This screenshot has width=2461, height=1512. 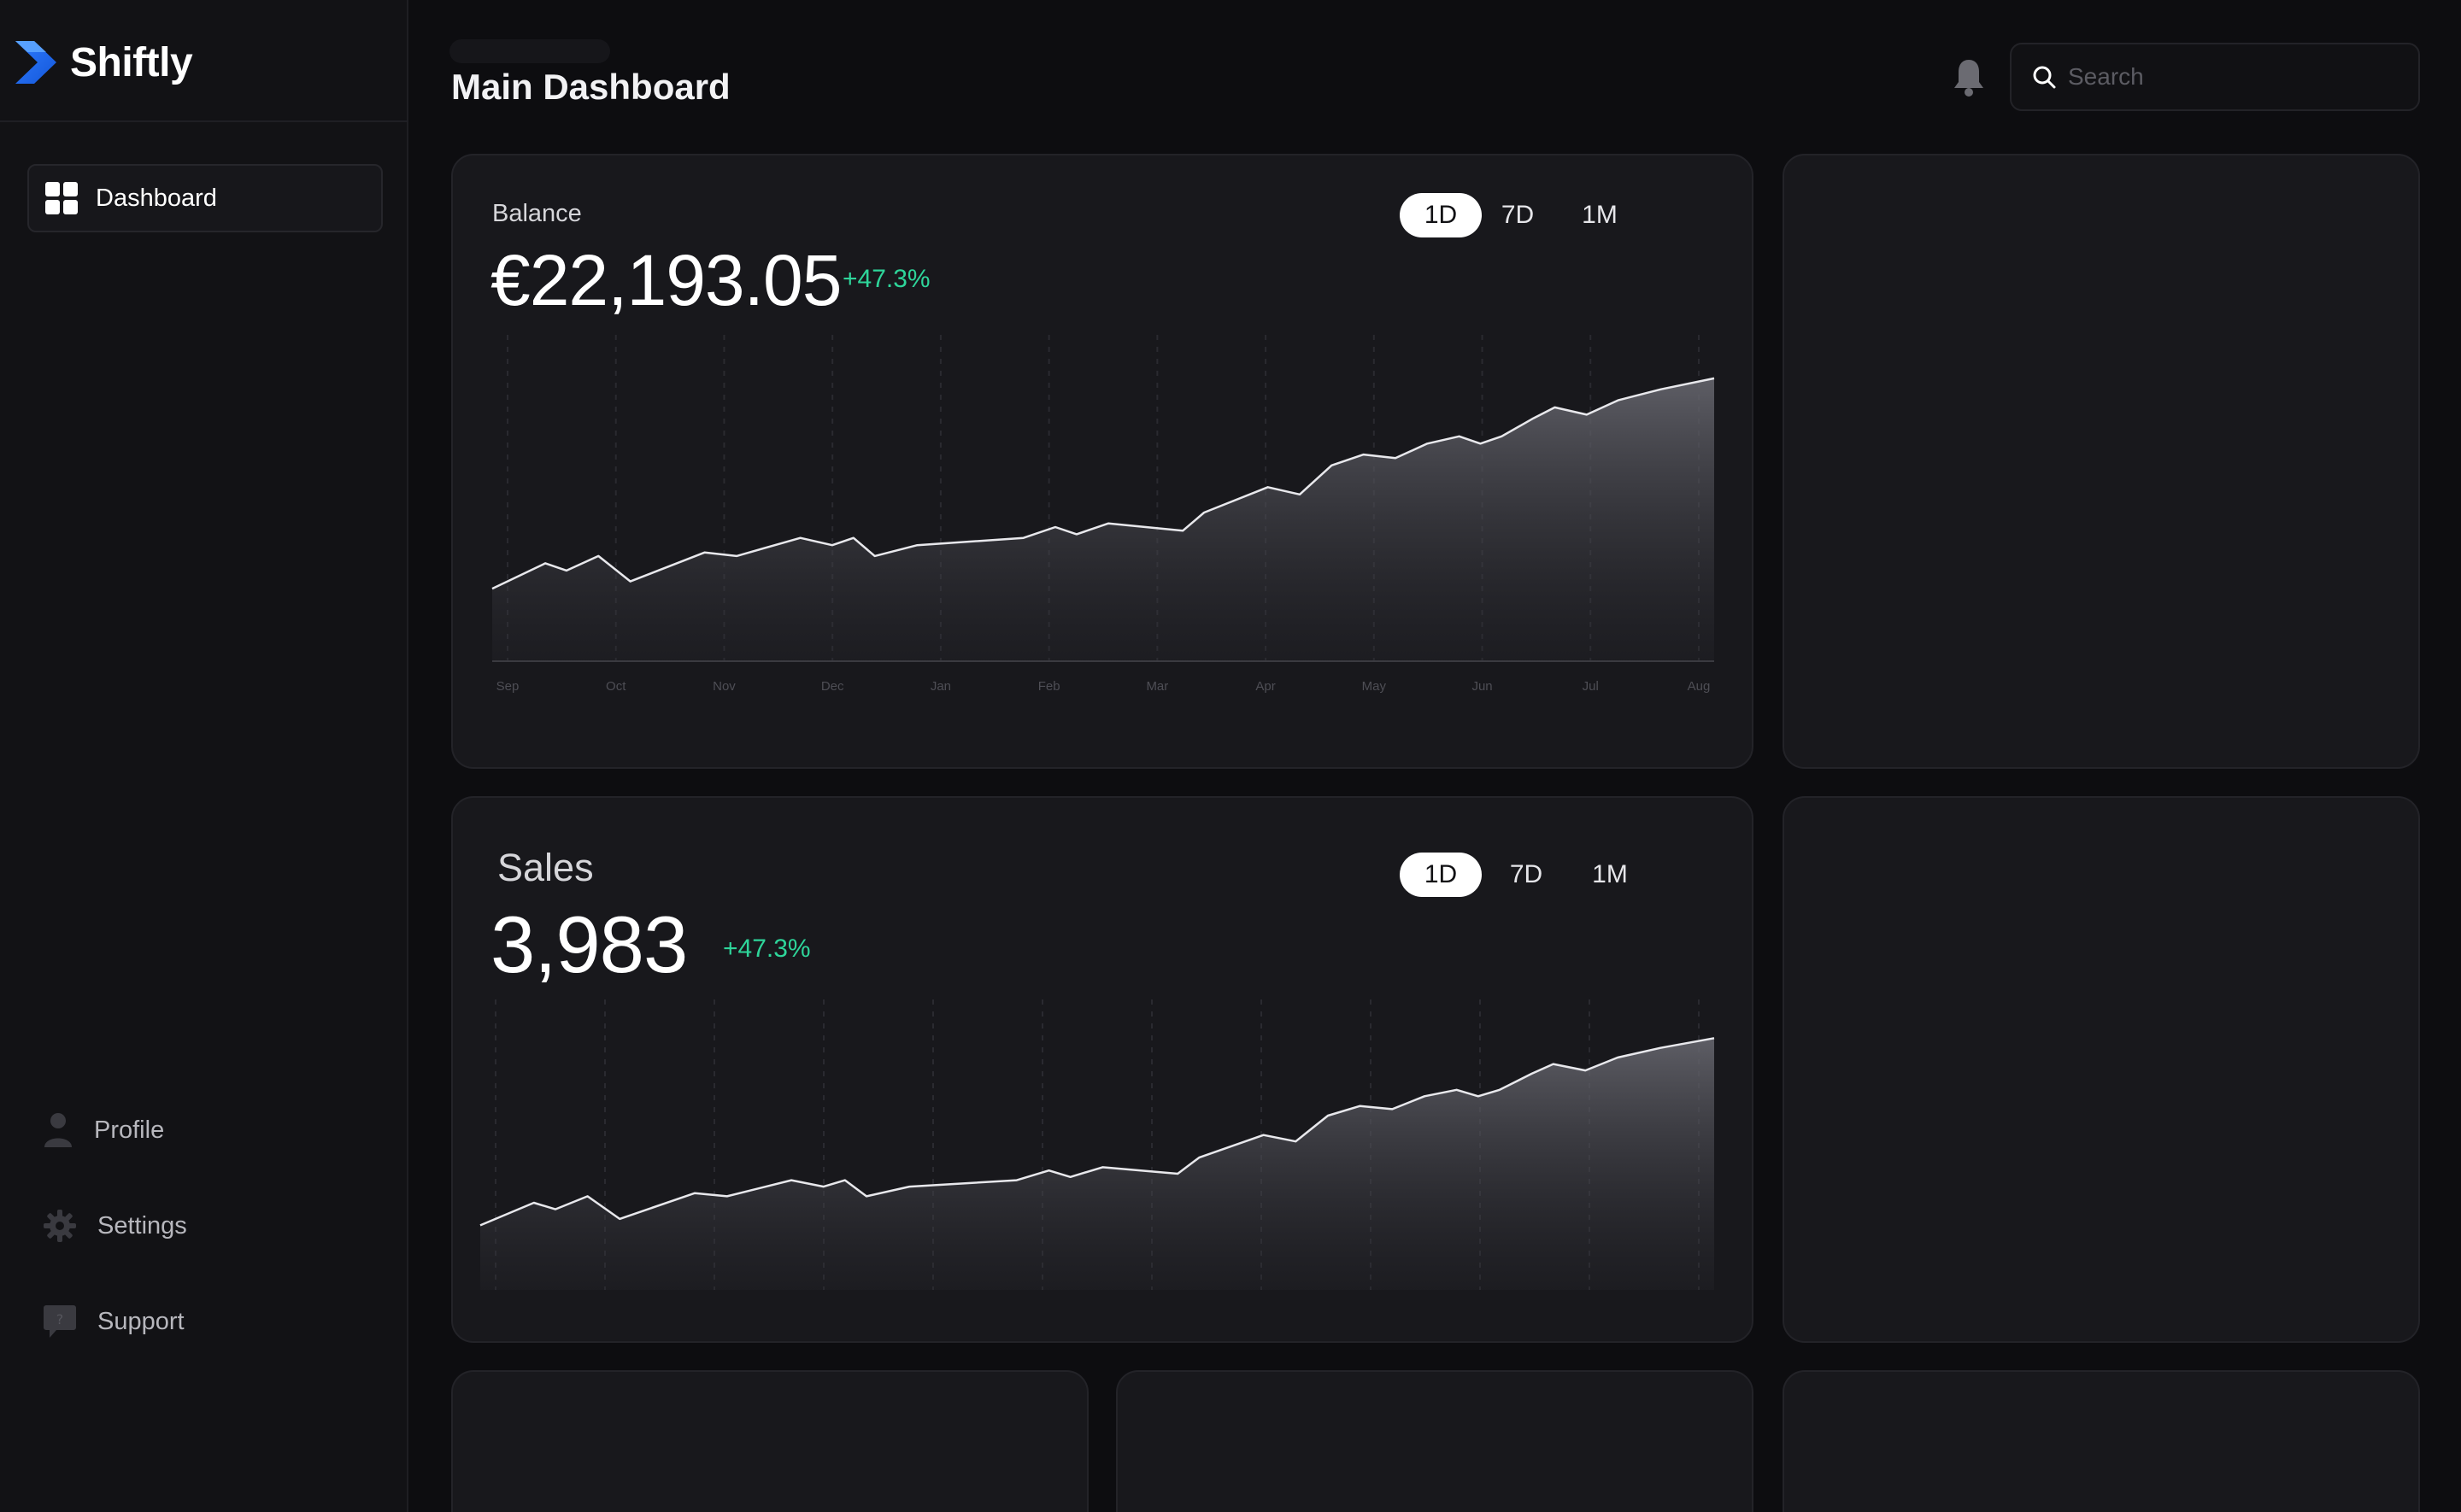 I want to click on balance-range-selector: 1D 7D 1M, so click(x=1523, y=215).